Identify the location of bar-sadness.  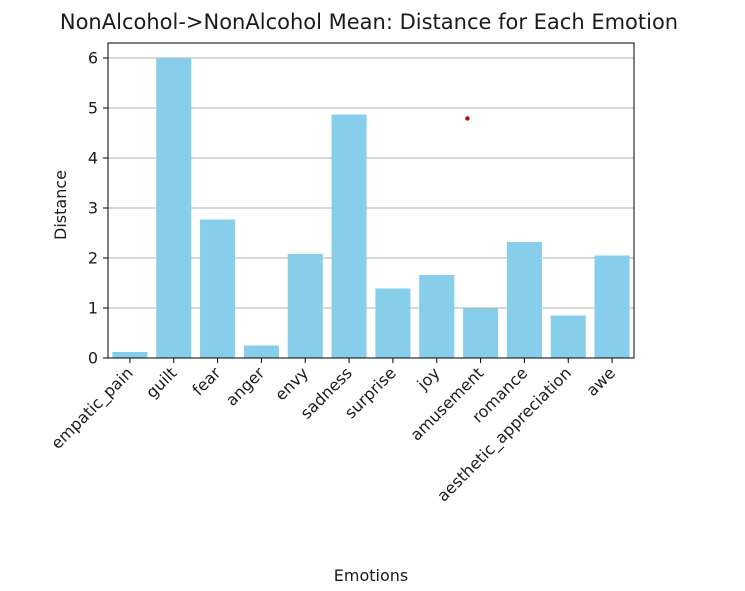
(349, 236).